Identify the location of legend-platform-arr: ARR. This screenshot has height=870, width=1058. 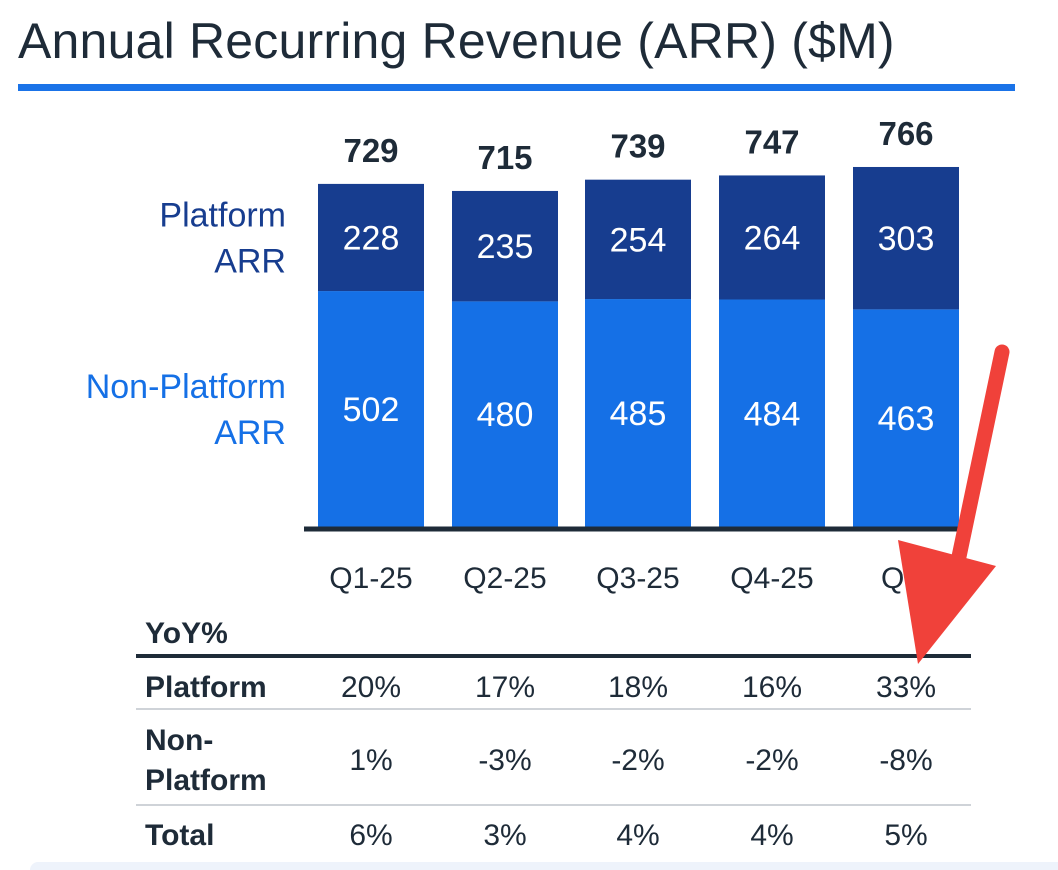
(250, 261).